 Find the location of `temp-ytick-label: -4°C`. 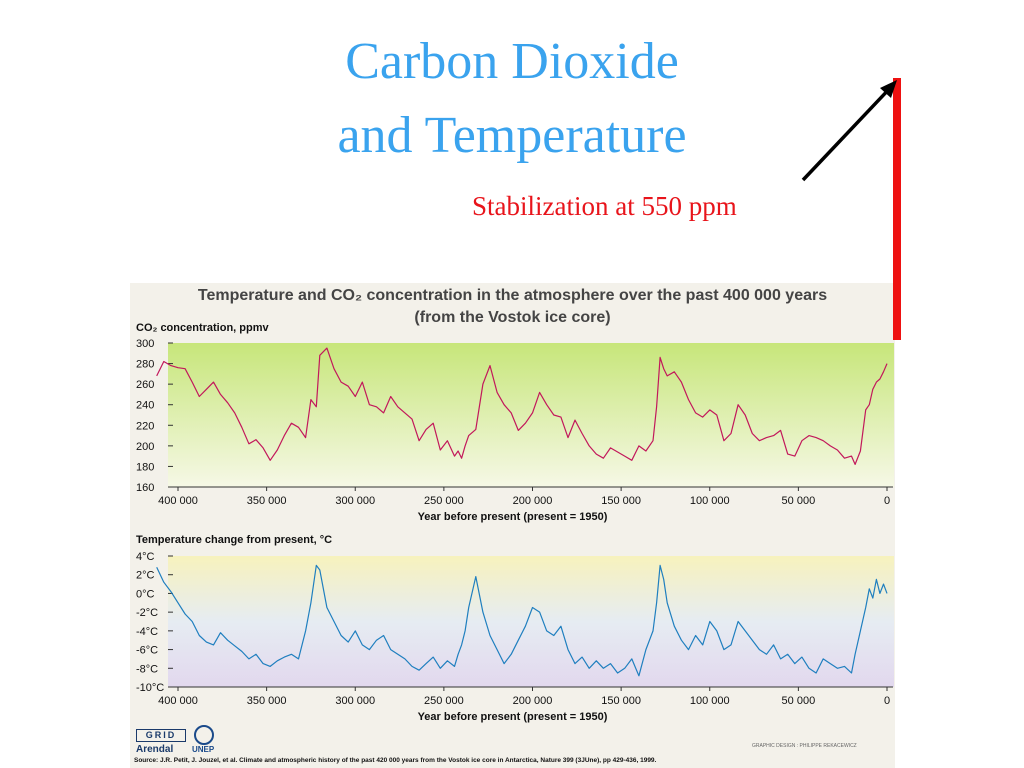

temp-ytick-label: -4°C is located at coordinates (147, 632).